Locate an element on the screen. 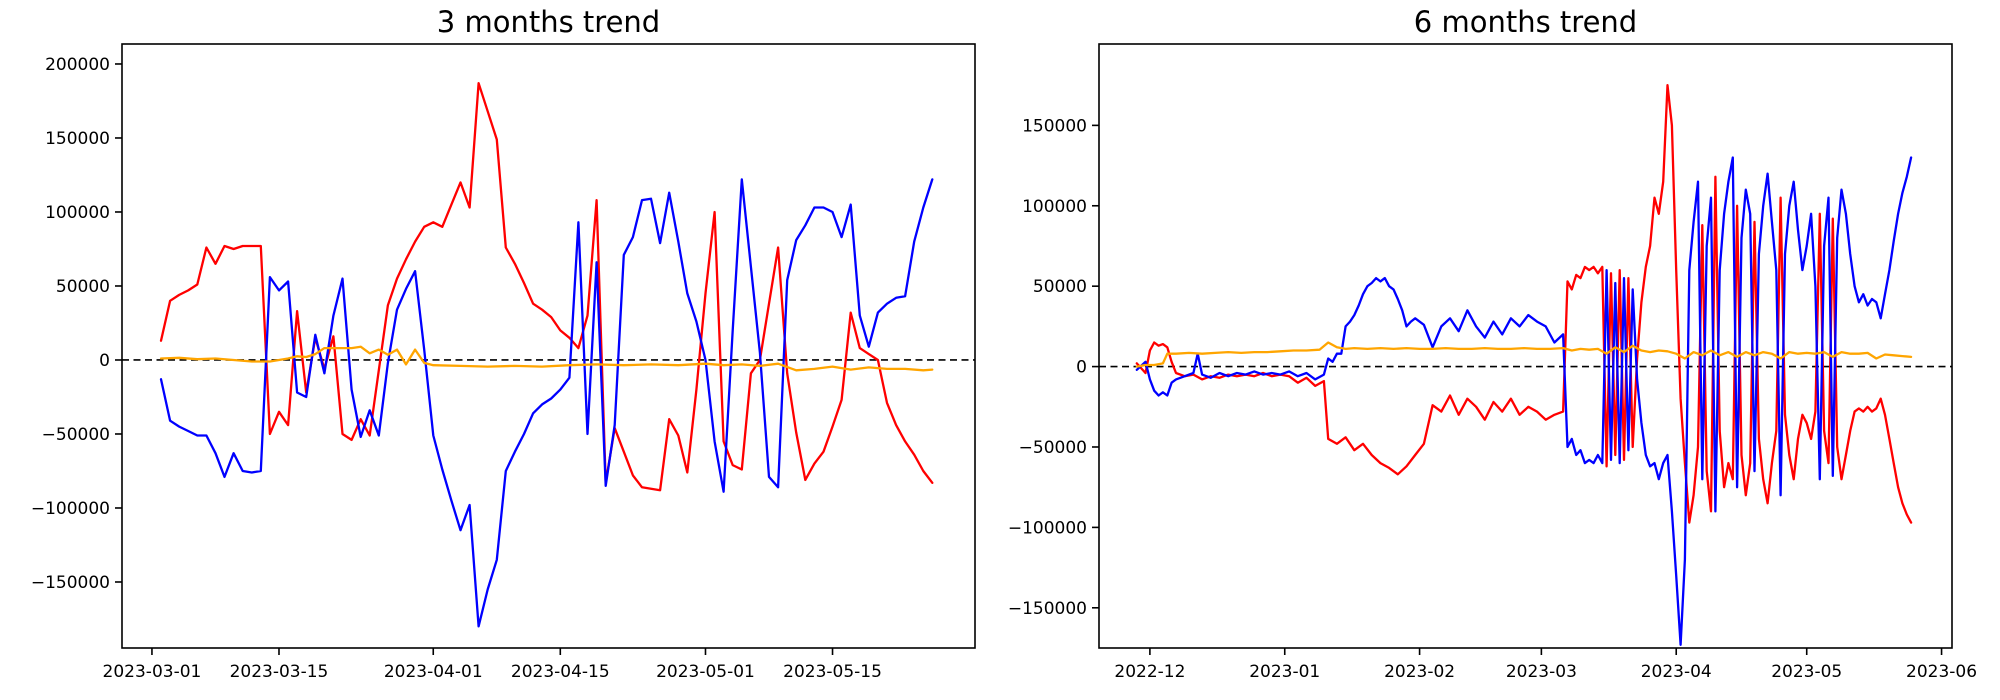 The image size is (2000, 700). x-tick-label: 2023-05 is located at coordinates (1806, 672).